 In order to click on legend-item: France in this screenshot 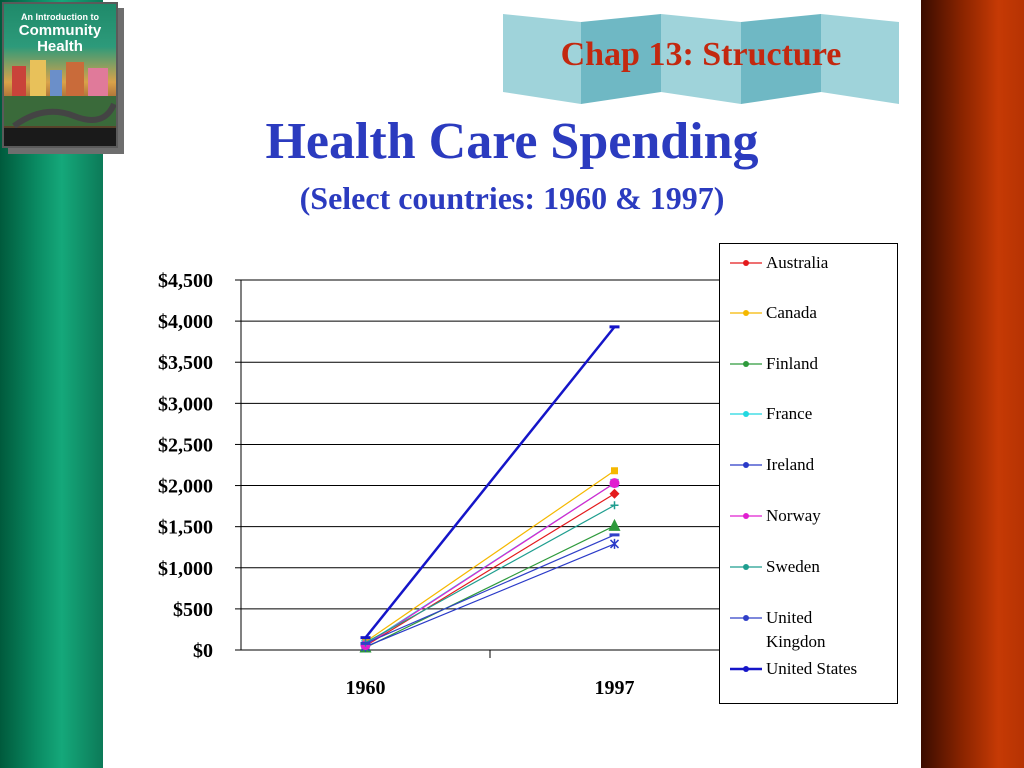, I will do `click(808, 412)`.